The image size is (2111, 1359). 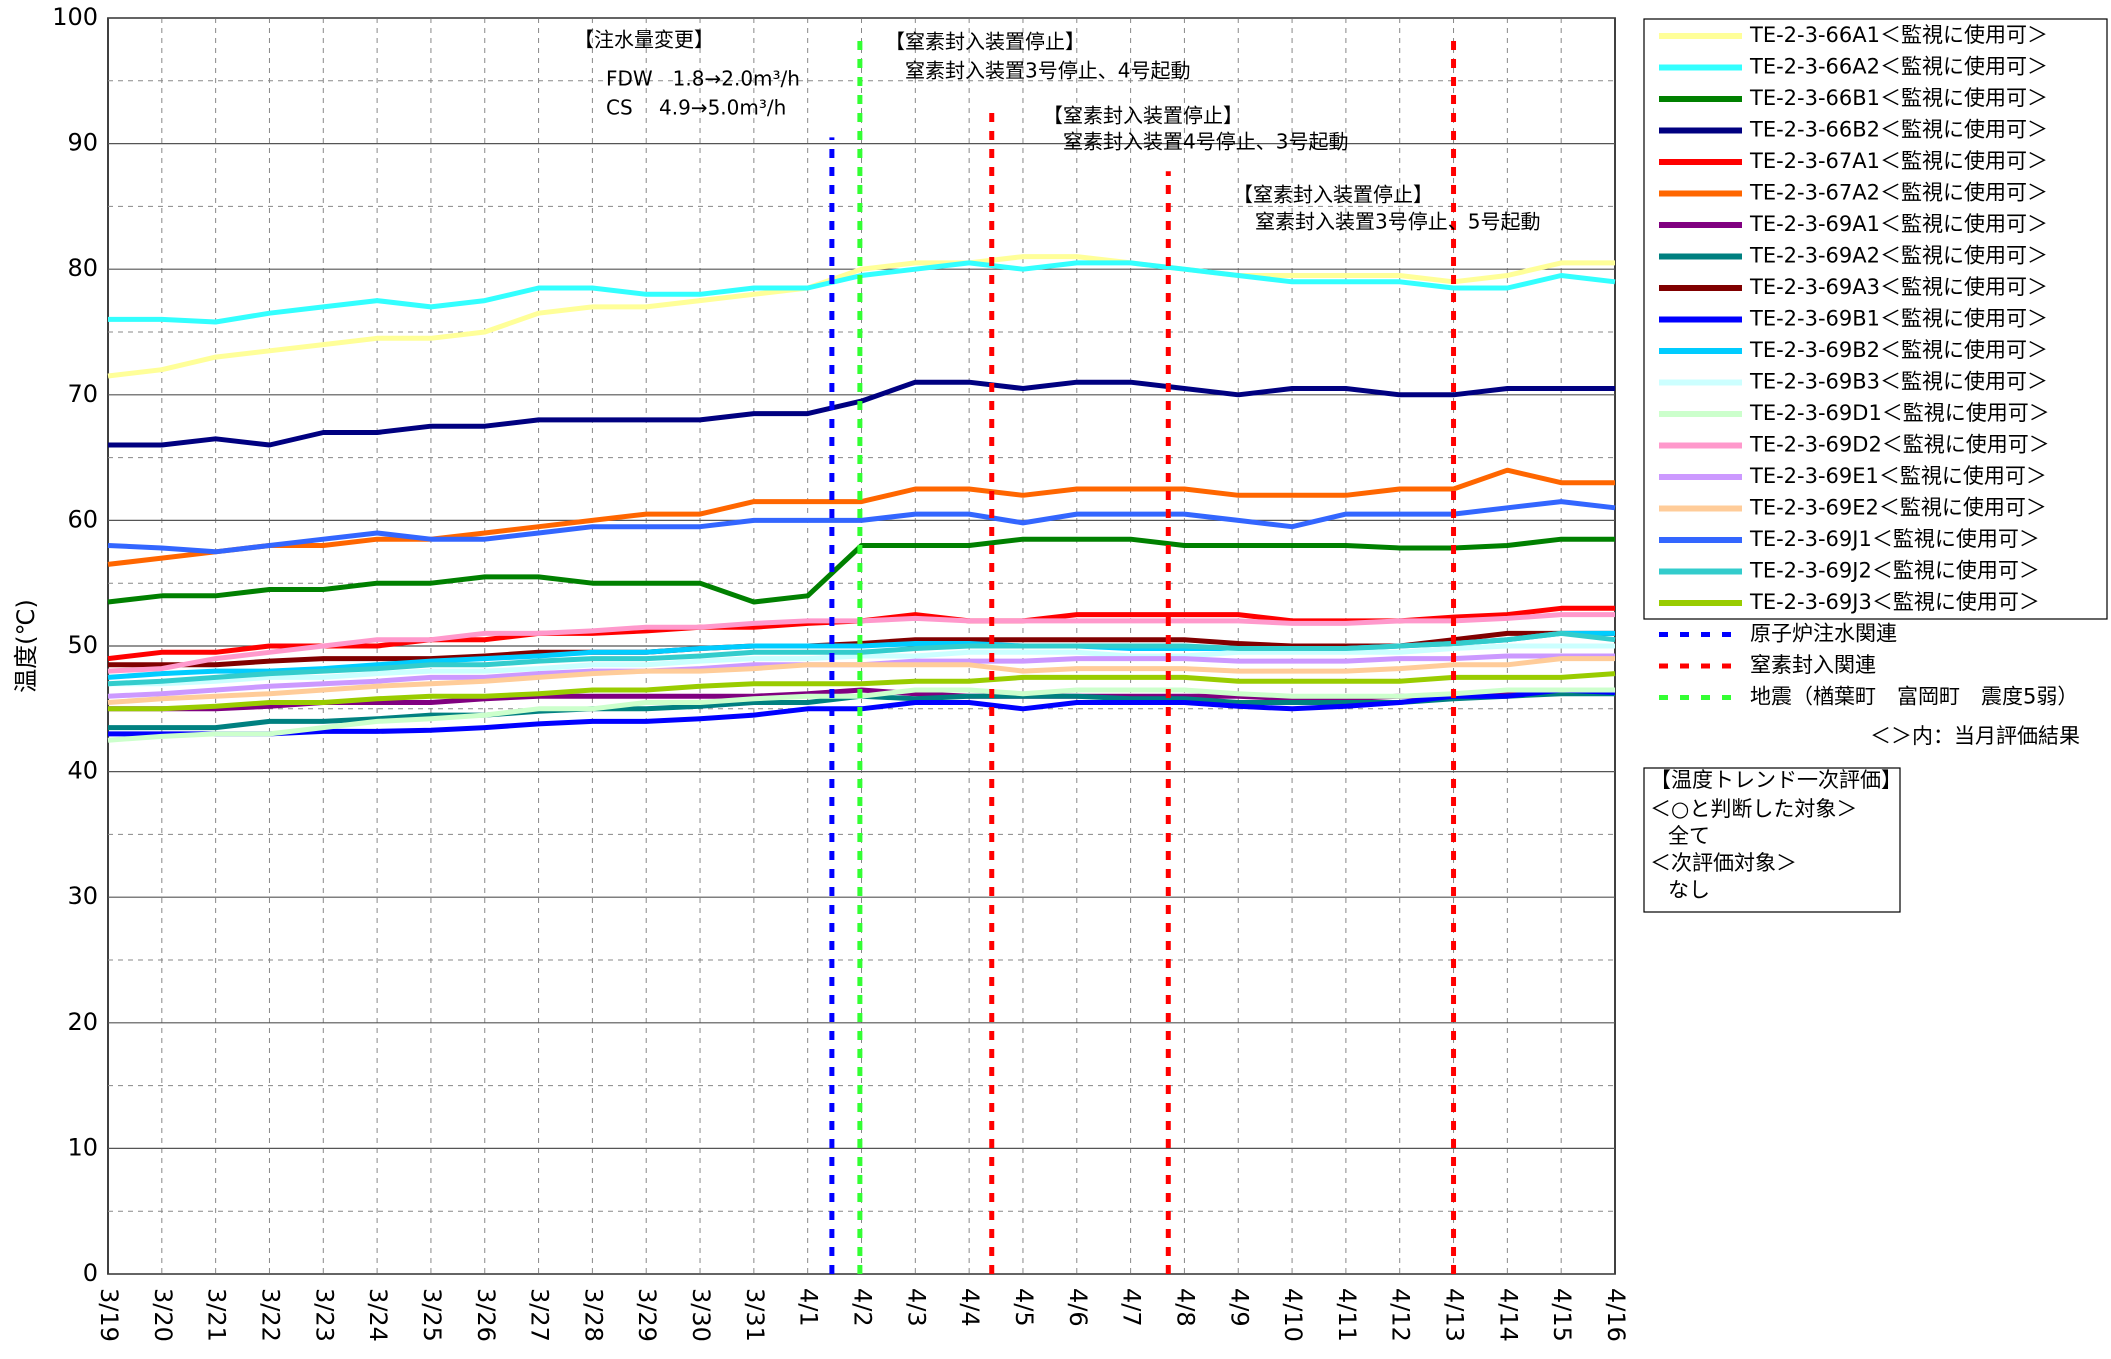 I want to click on legend-label: TE-2-3-66A1＜監視に使用可＞, so click(x=1898, y=35).